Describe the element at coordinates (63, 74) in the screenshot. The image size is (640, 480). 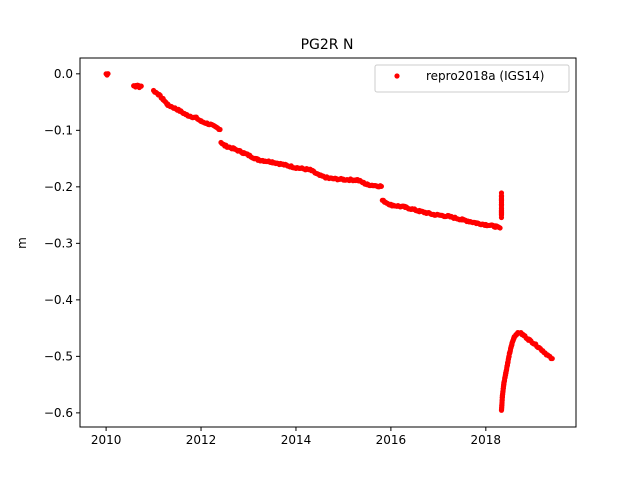
I see `y-tick-label: 0.0` at that location.